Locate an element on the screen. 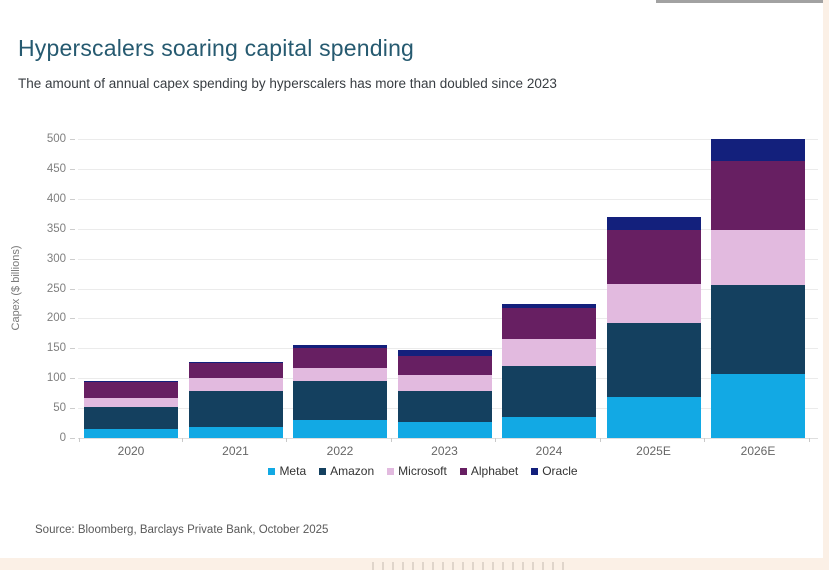 The image size is (829, 570). legend-label-meta: Meta is located at coordinates (293, 471).